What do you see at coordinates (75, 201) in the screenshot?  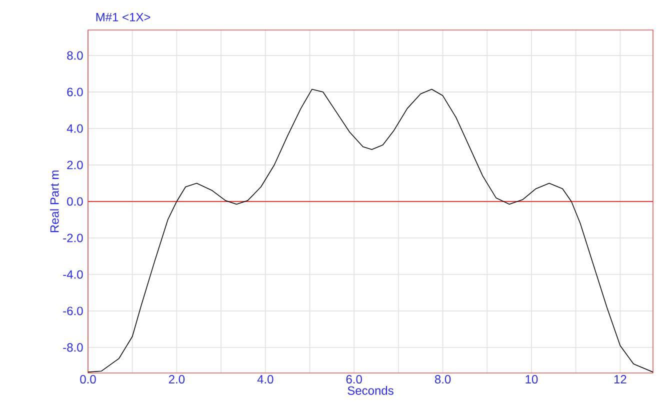 I see `y-tick-label: 0.0` at bounding box center [75, 201].